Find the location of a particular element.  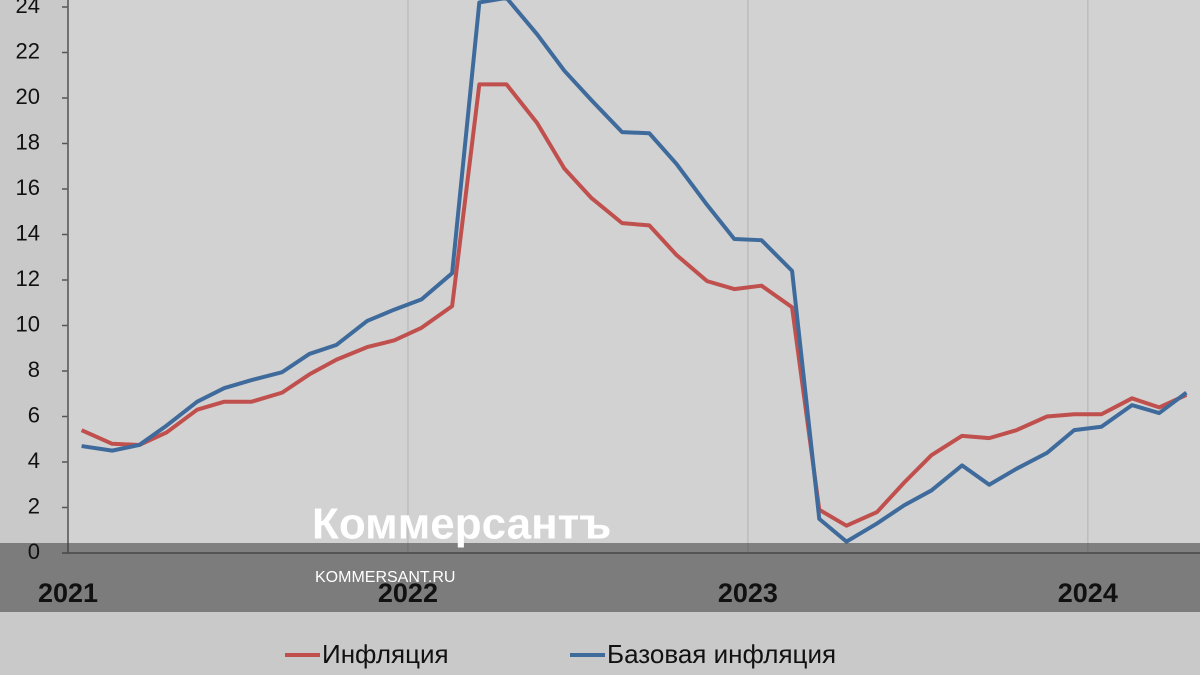

y-tick-label: 22 is located at coordinates (28, 50).